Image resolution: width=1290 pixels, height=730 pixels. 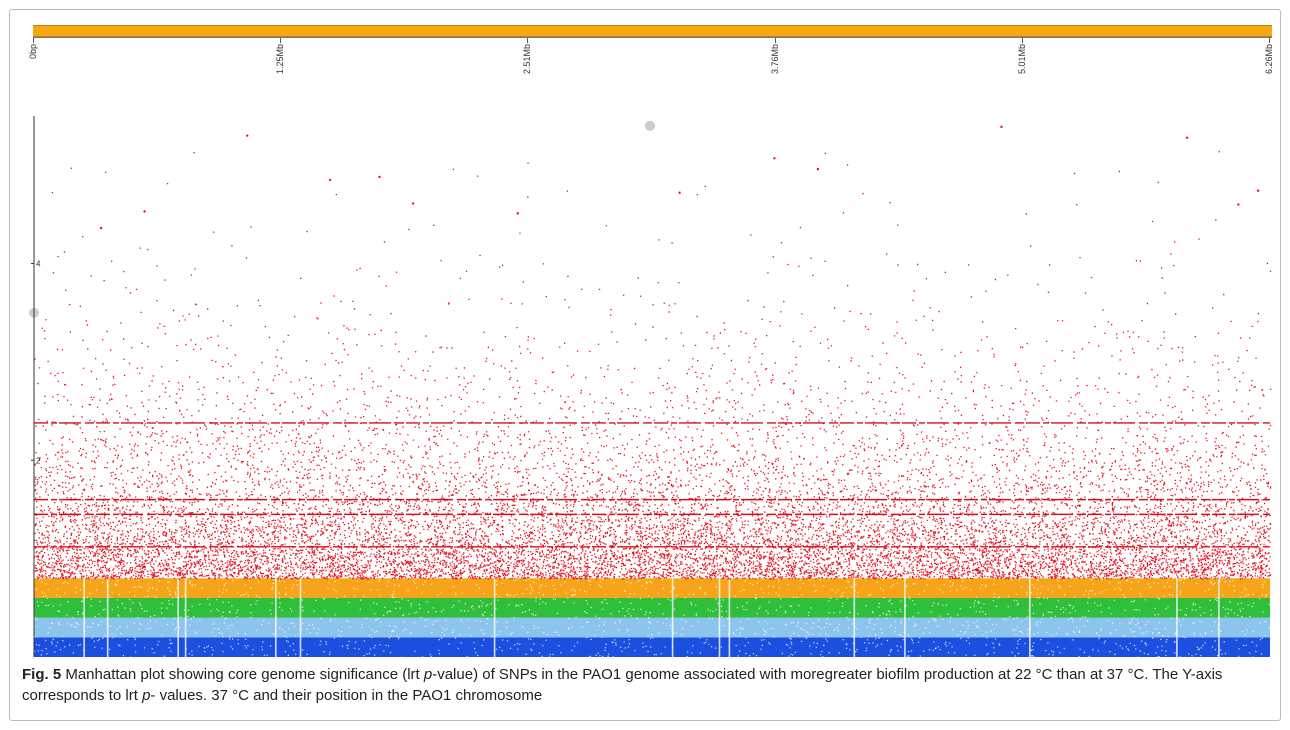 I want to click on band-layer, so click(x=653, y=618).